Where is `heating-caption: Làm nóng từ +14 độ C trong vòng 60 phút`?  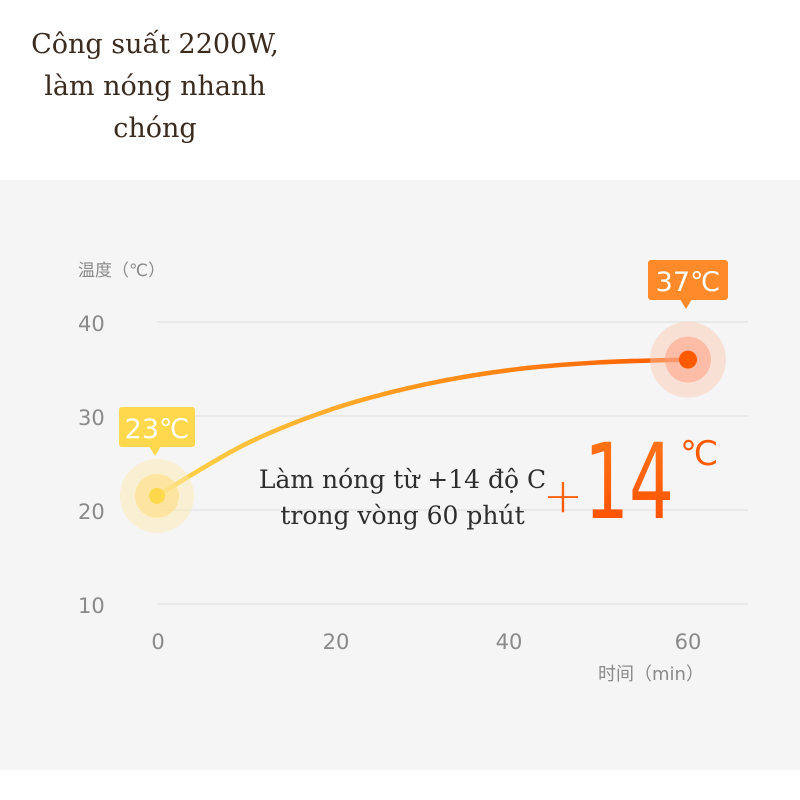
heating-caption: Làm nóng từ +14 độ C trong vòng 60 phút is located at coordinates (402, 497).